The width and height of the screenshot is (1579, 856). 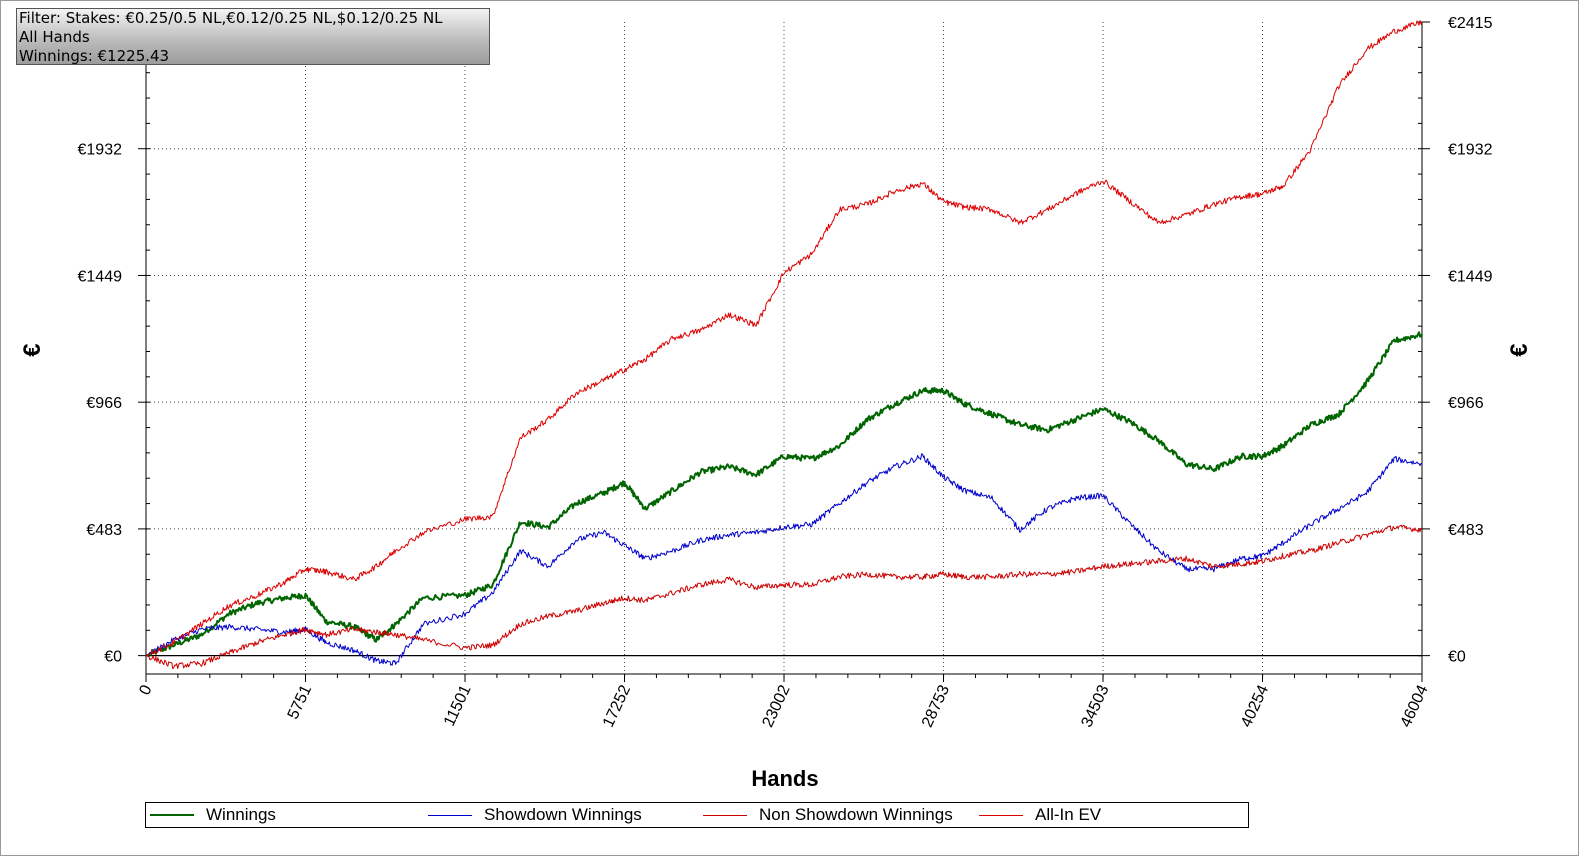 I want to click on y-tick-label-right: €966, so click(x=1466, y=403).